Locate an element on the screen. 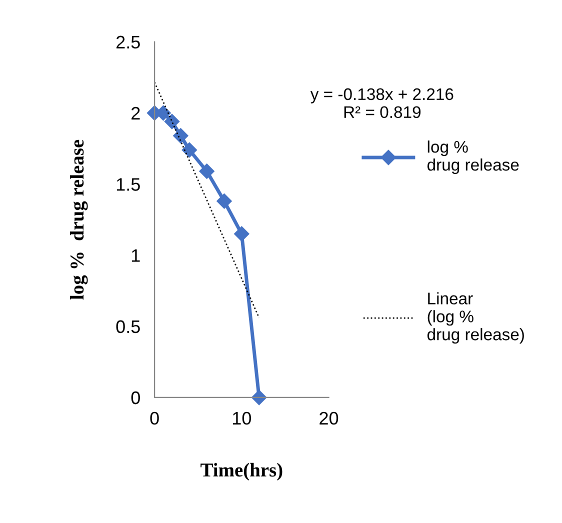 The width and height of the screenshot is (562, 523). legend-label: log % drug release is located at coordinates (473, 157).